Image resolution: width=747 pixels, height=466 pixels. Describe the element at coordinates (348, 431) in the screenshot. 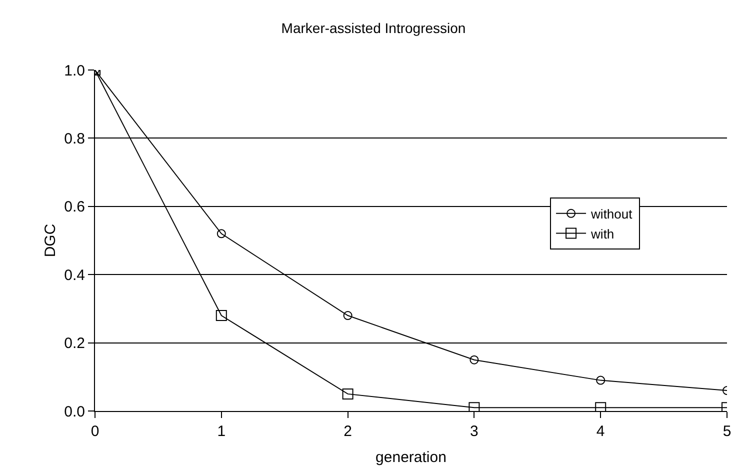

I see `x-tick-label: 2` at that location.